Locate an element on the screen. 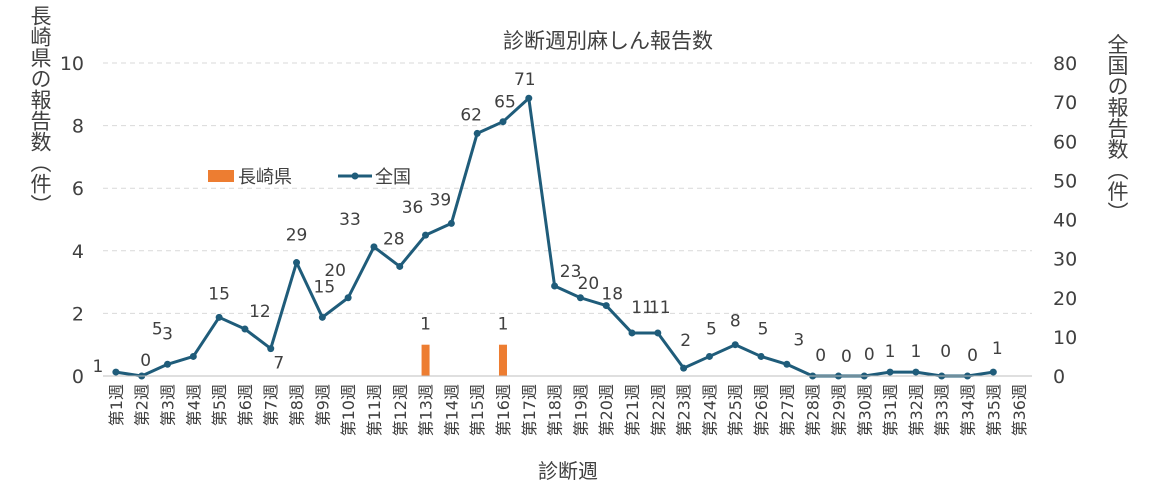  x-tick-label: 第36週 is located at coordinates (1019, 410).